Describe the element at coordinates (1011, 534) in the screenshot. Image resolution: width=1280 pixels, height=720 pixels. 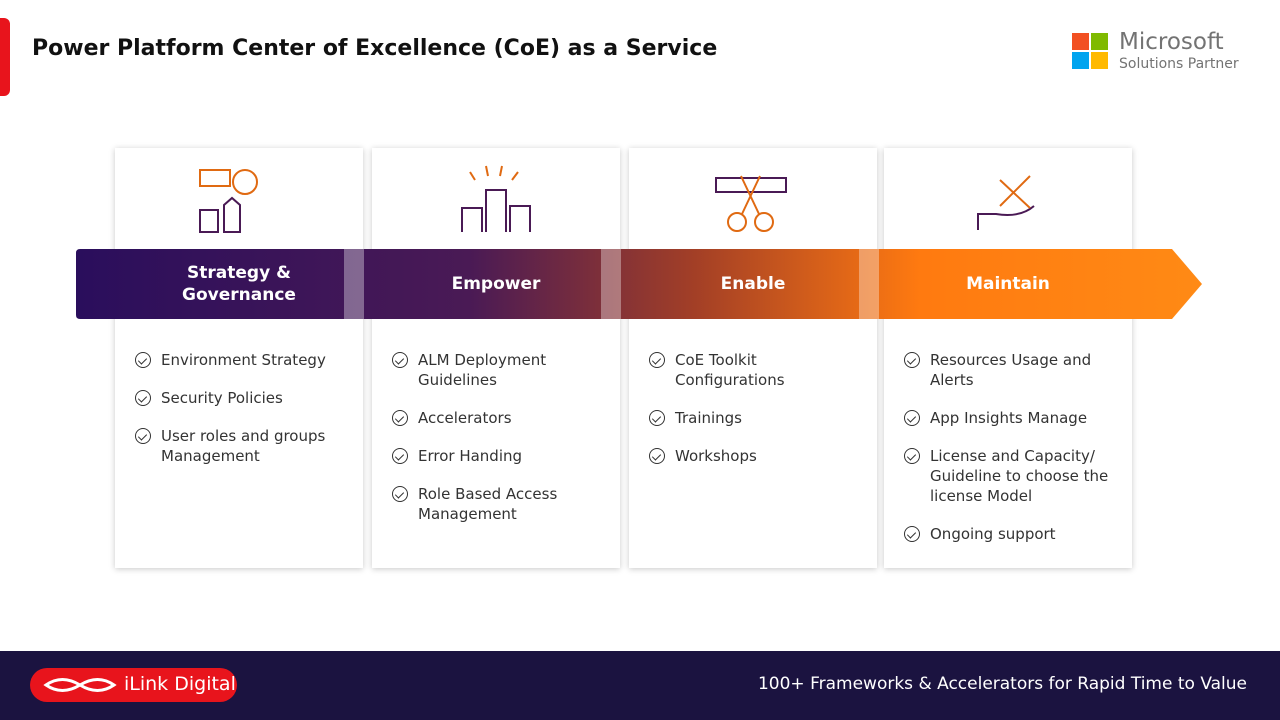
I see `list-item: Ongoing support` at that location.